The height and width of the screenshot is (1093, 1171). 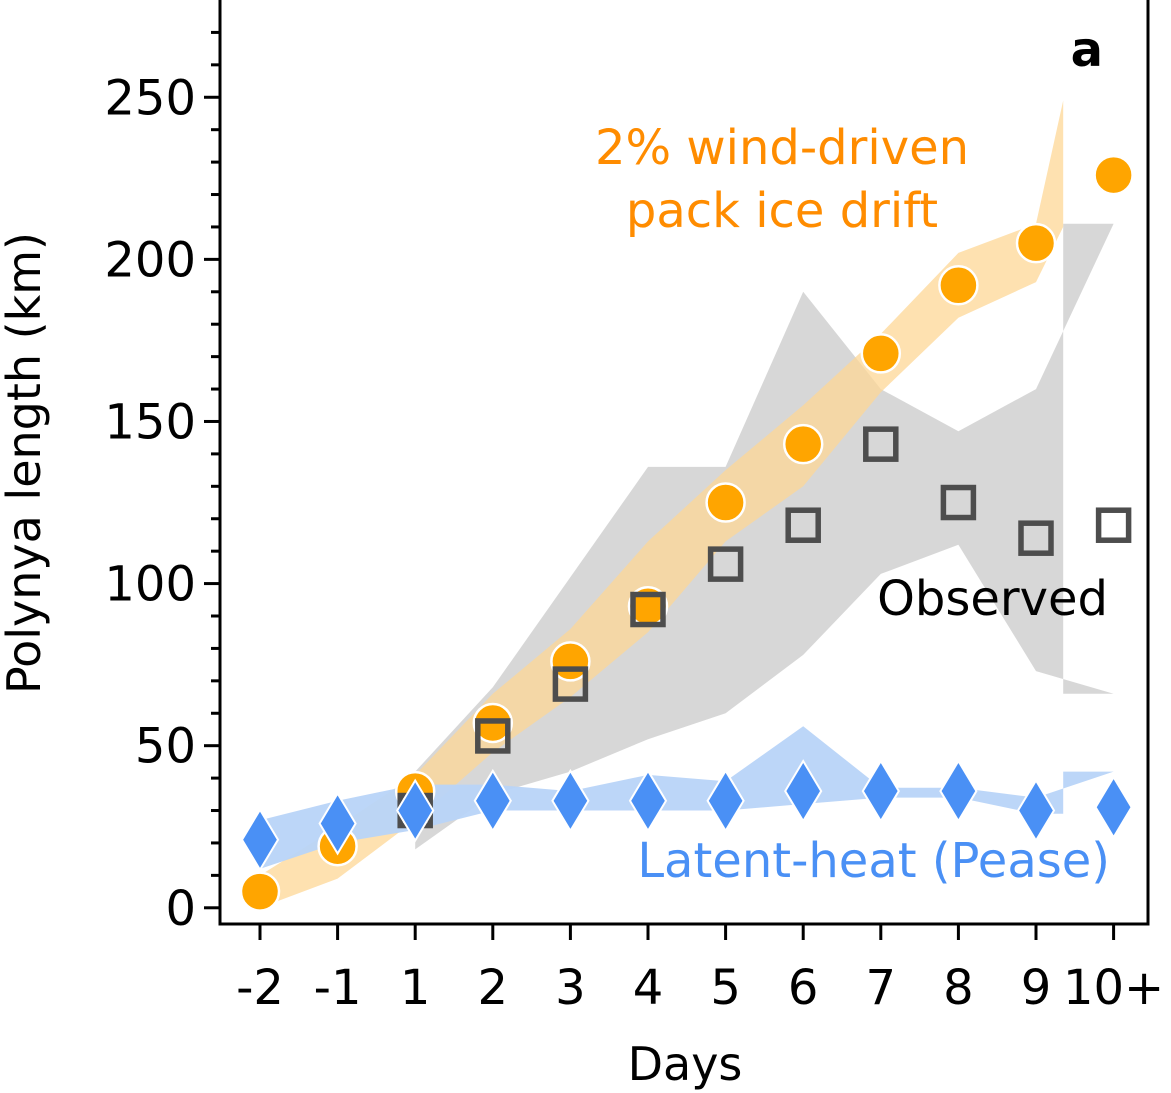 What do you see at coordinates (415, 988) in the screenshot?
I see `x-tick-label: 1` at bounding box center [415, 988].